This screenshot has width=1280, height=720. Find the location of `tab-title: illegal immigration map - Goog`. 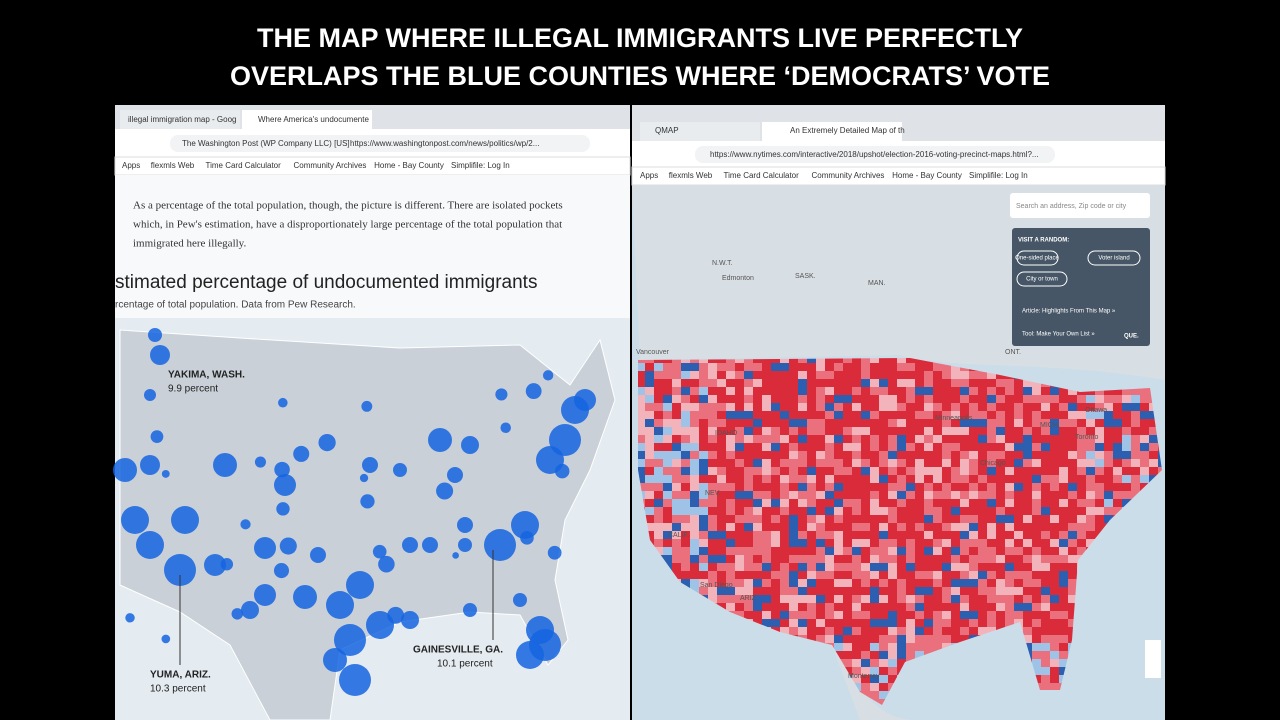

tab-title: illegal immigration map - Goog is located at coordinates (182, 119).